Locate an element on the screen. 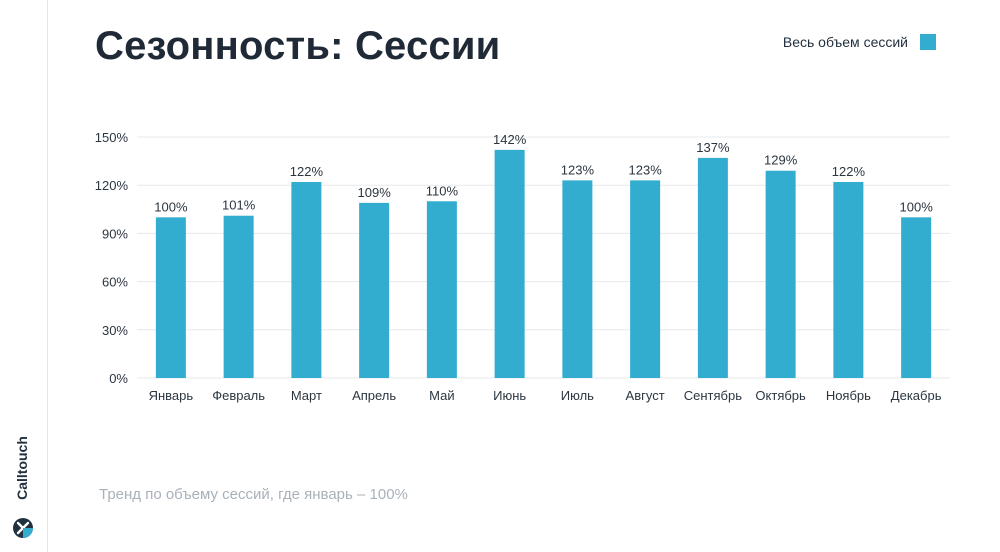  y-tick-label: 120% is located at coordinates (112, 185).